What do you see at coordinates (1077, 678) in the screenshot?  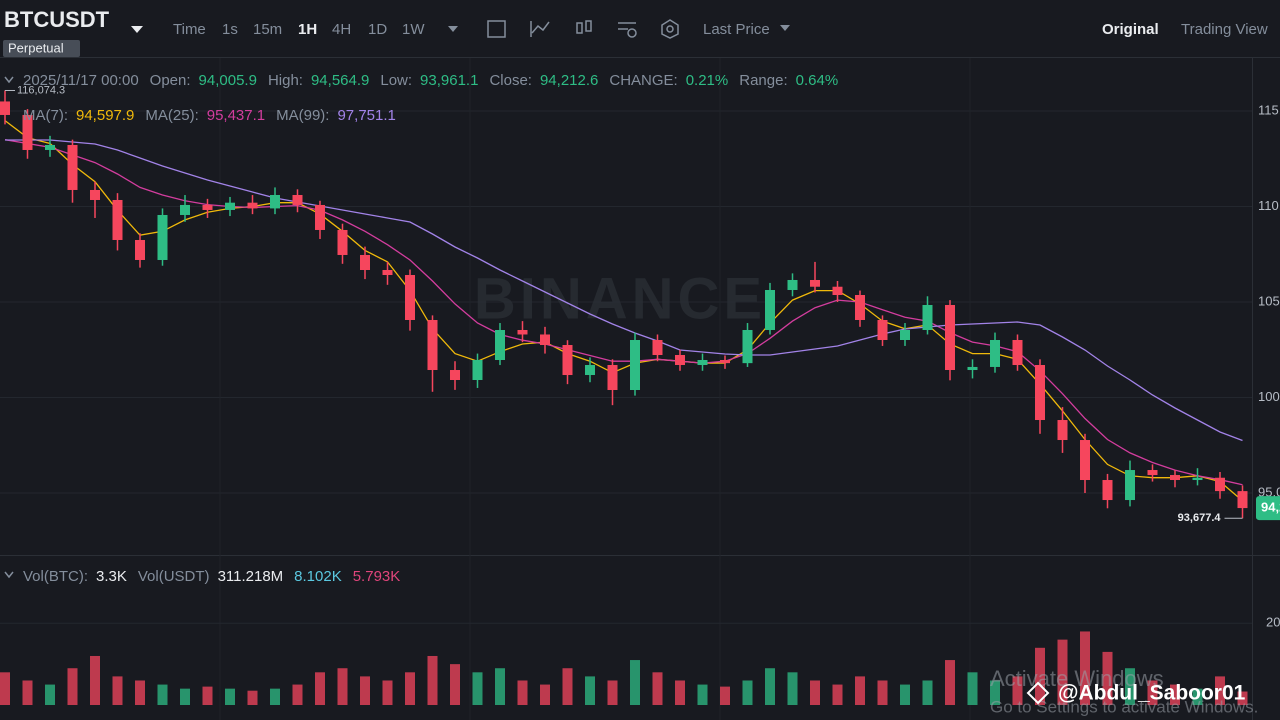 I see `os-watermark: Activate Windows` at bounding box center [1077, 678].